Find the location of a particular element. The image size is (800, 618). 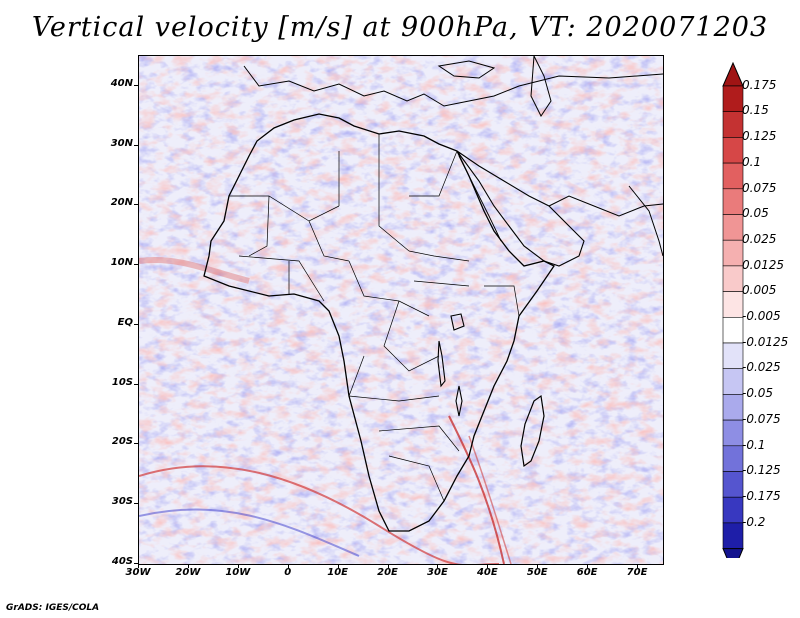

grads-credit: GrADS: IGES/COLA is located at coordinates (53, 608).